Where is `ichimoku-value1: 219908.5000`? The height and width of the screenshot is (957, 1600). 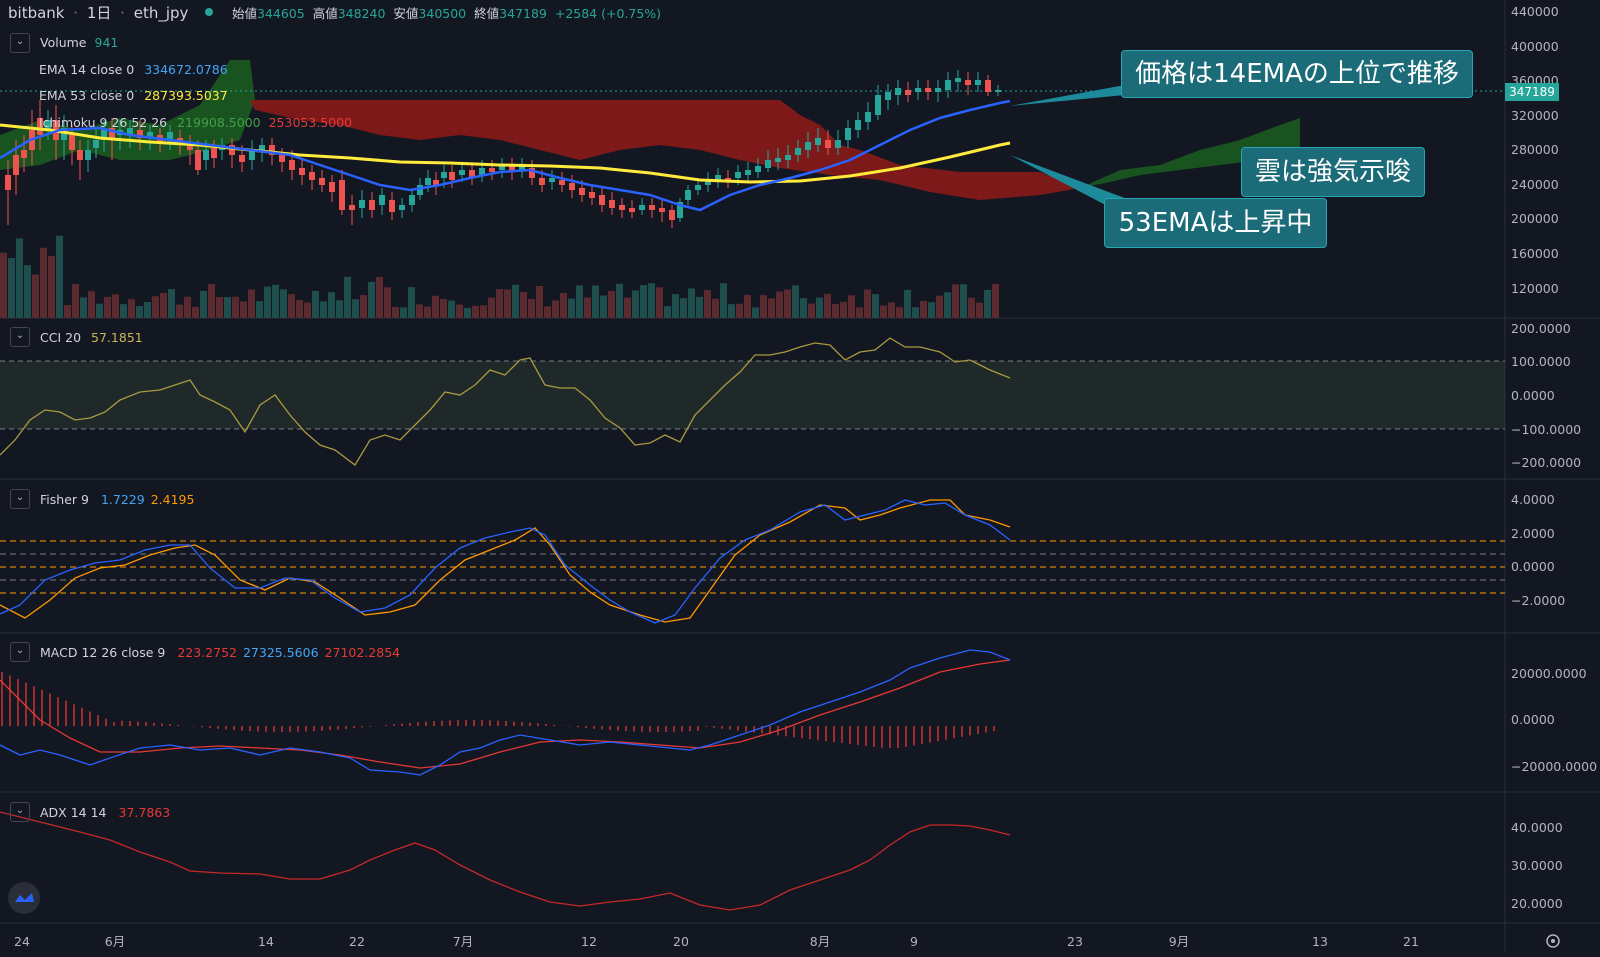 ichimoku-value1: 219908.5000 is located at coordinates (219, 122).